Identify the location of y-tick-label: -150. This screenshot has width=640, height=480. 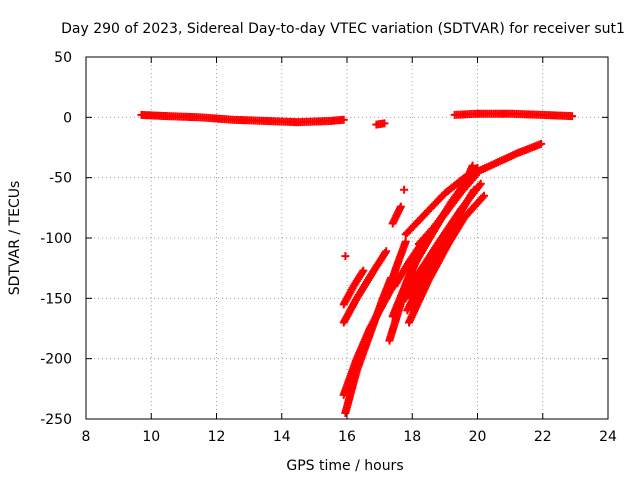
(56, 299).